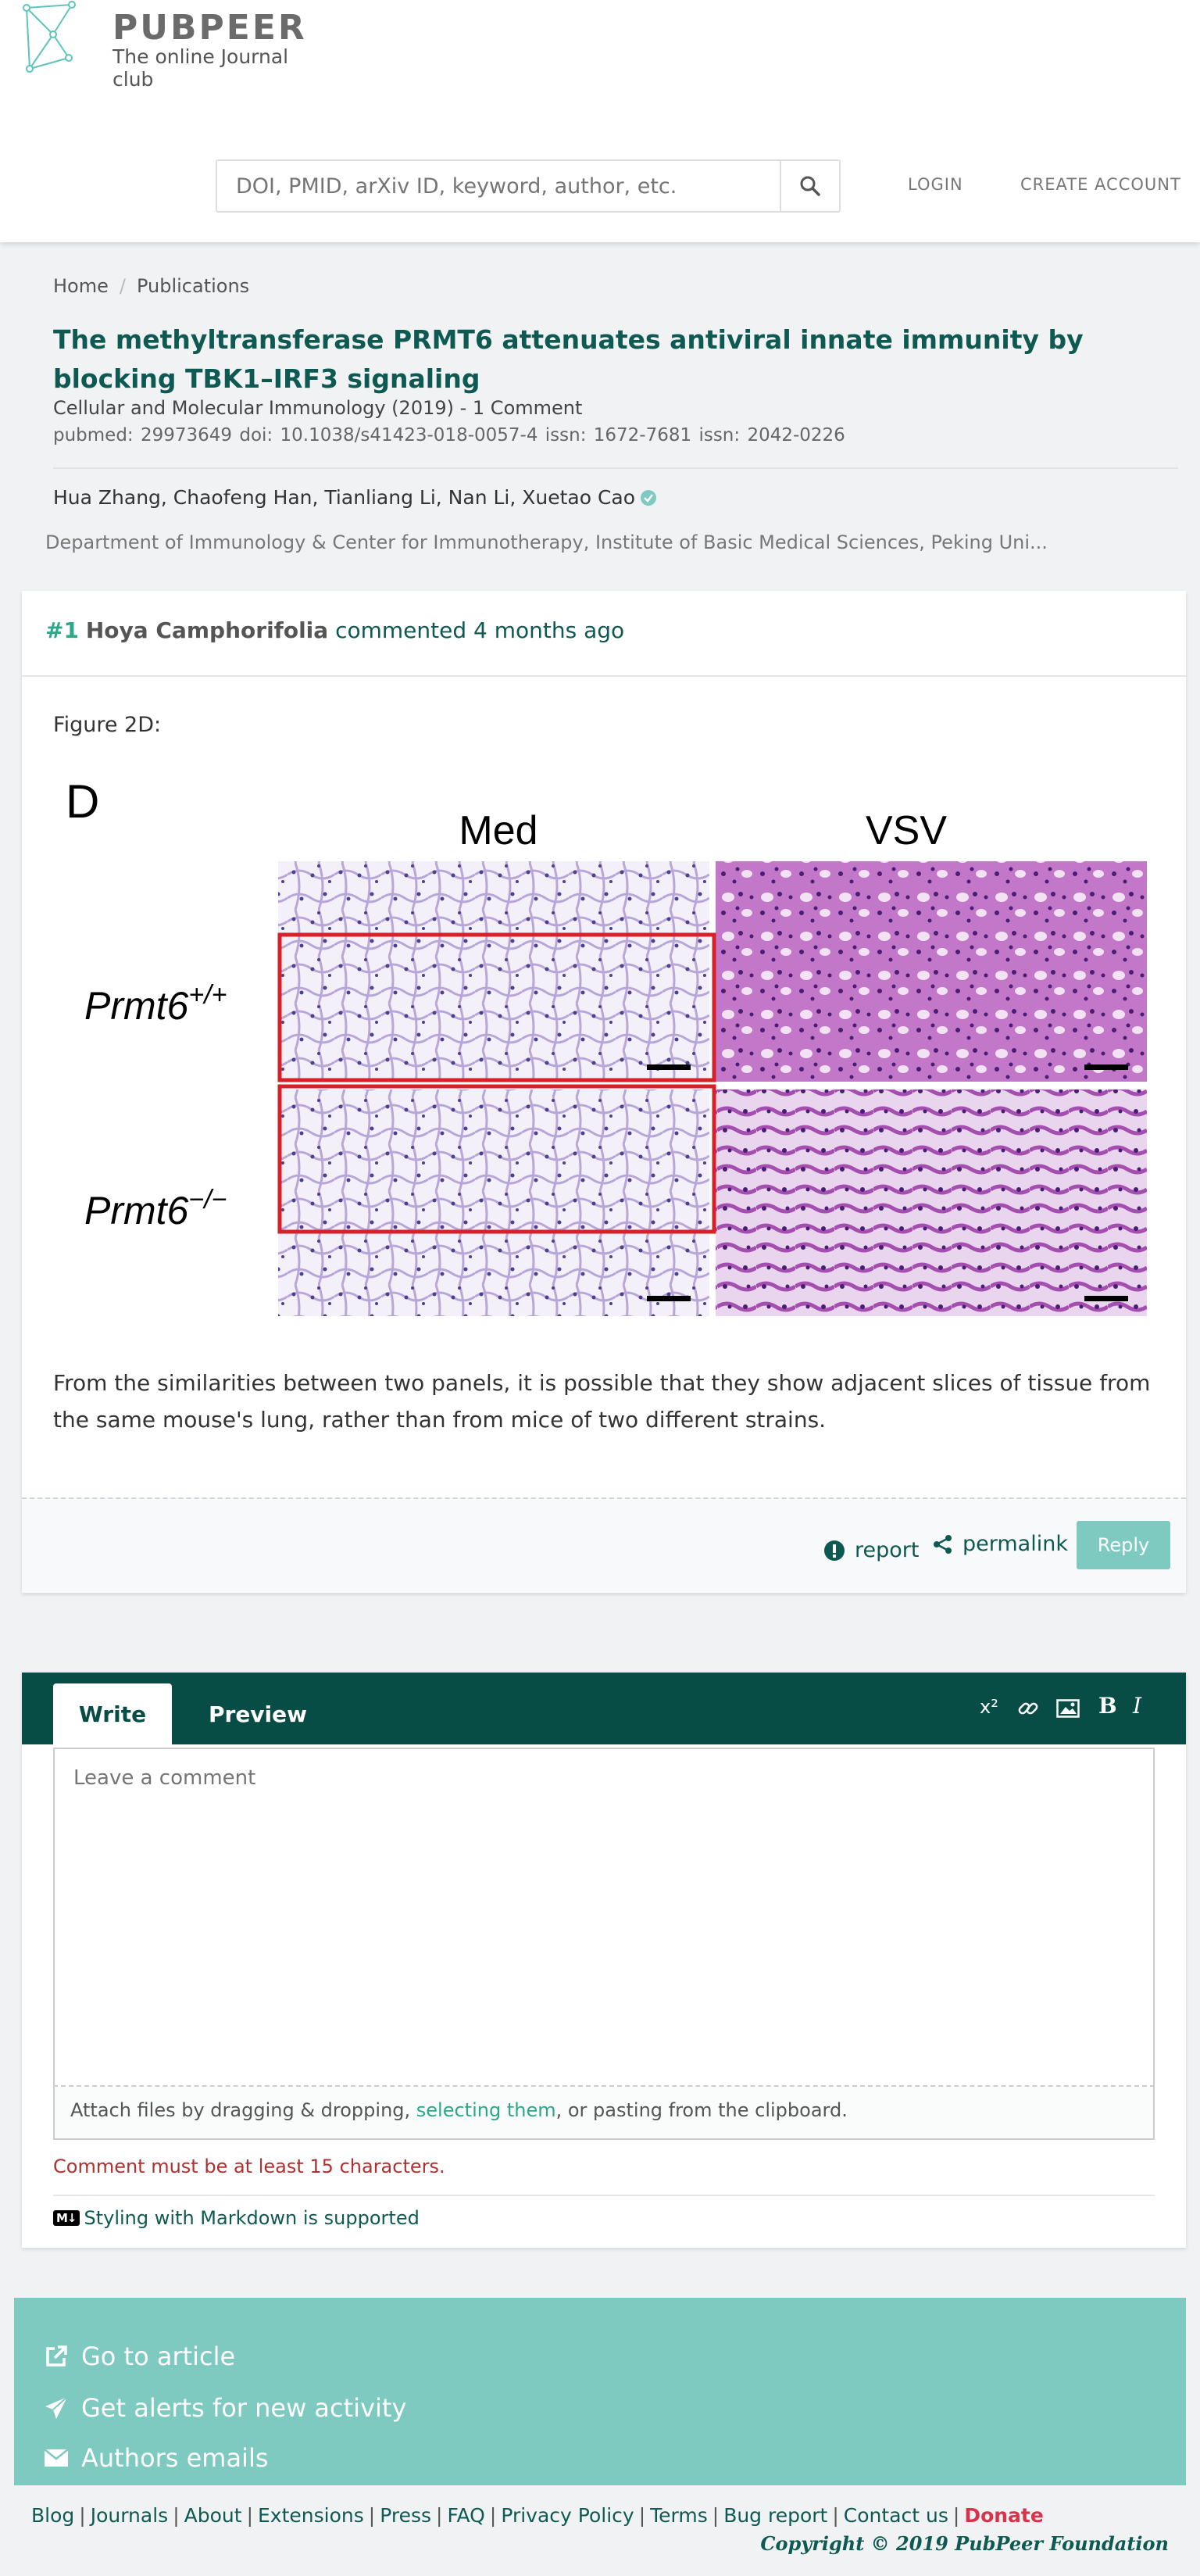  Describe the element at coordinates (258, 1714) in the screenshot. I see `tab-preview: Preview` at that location.